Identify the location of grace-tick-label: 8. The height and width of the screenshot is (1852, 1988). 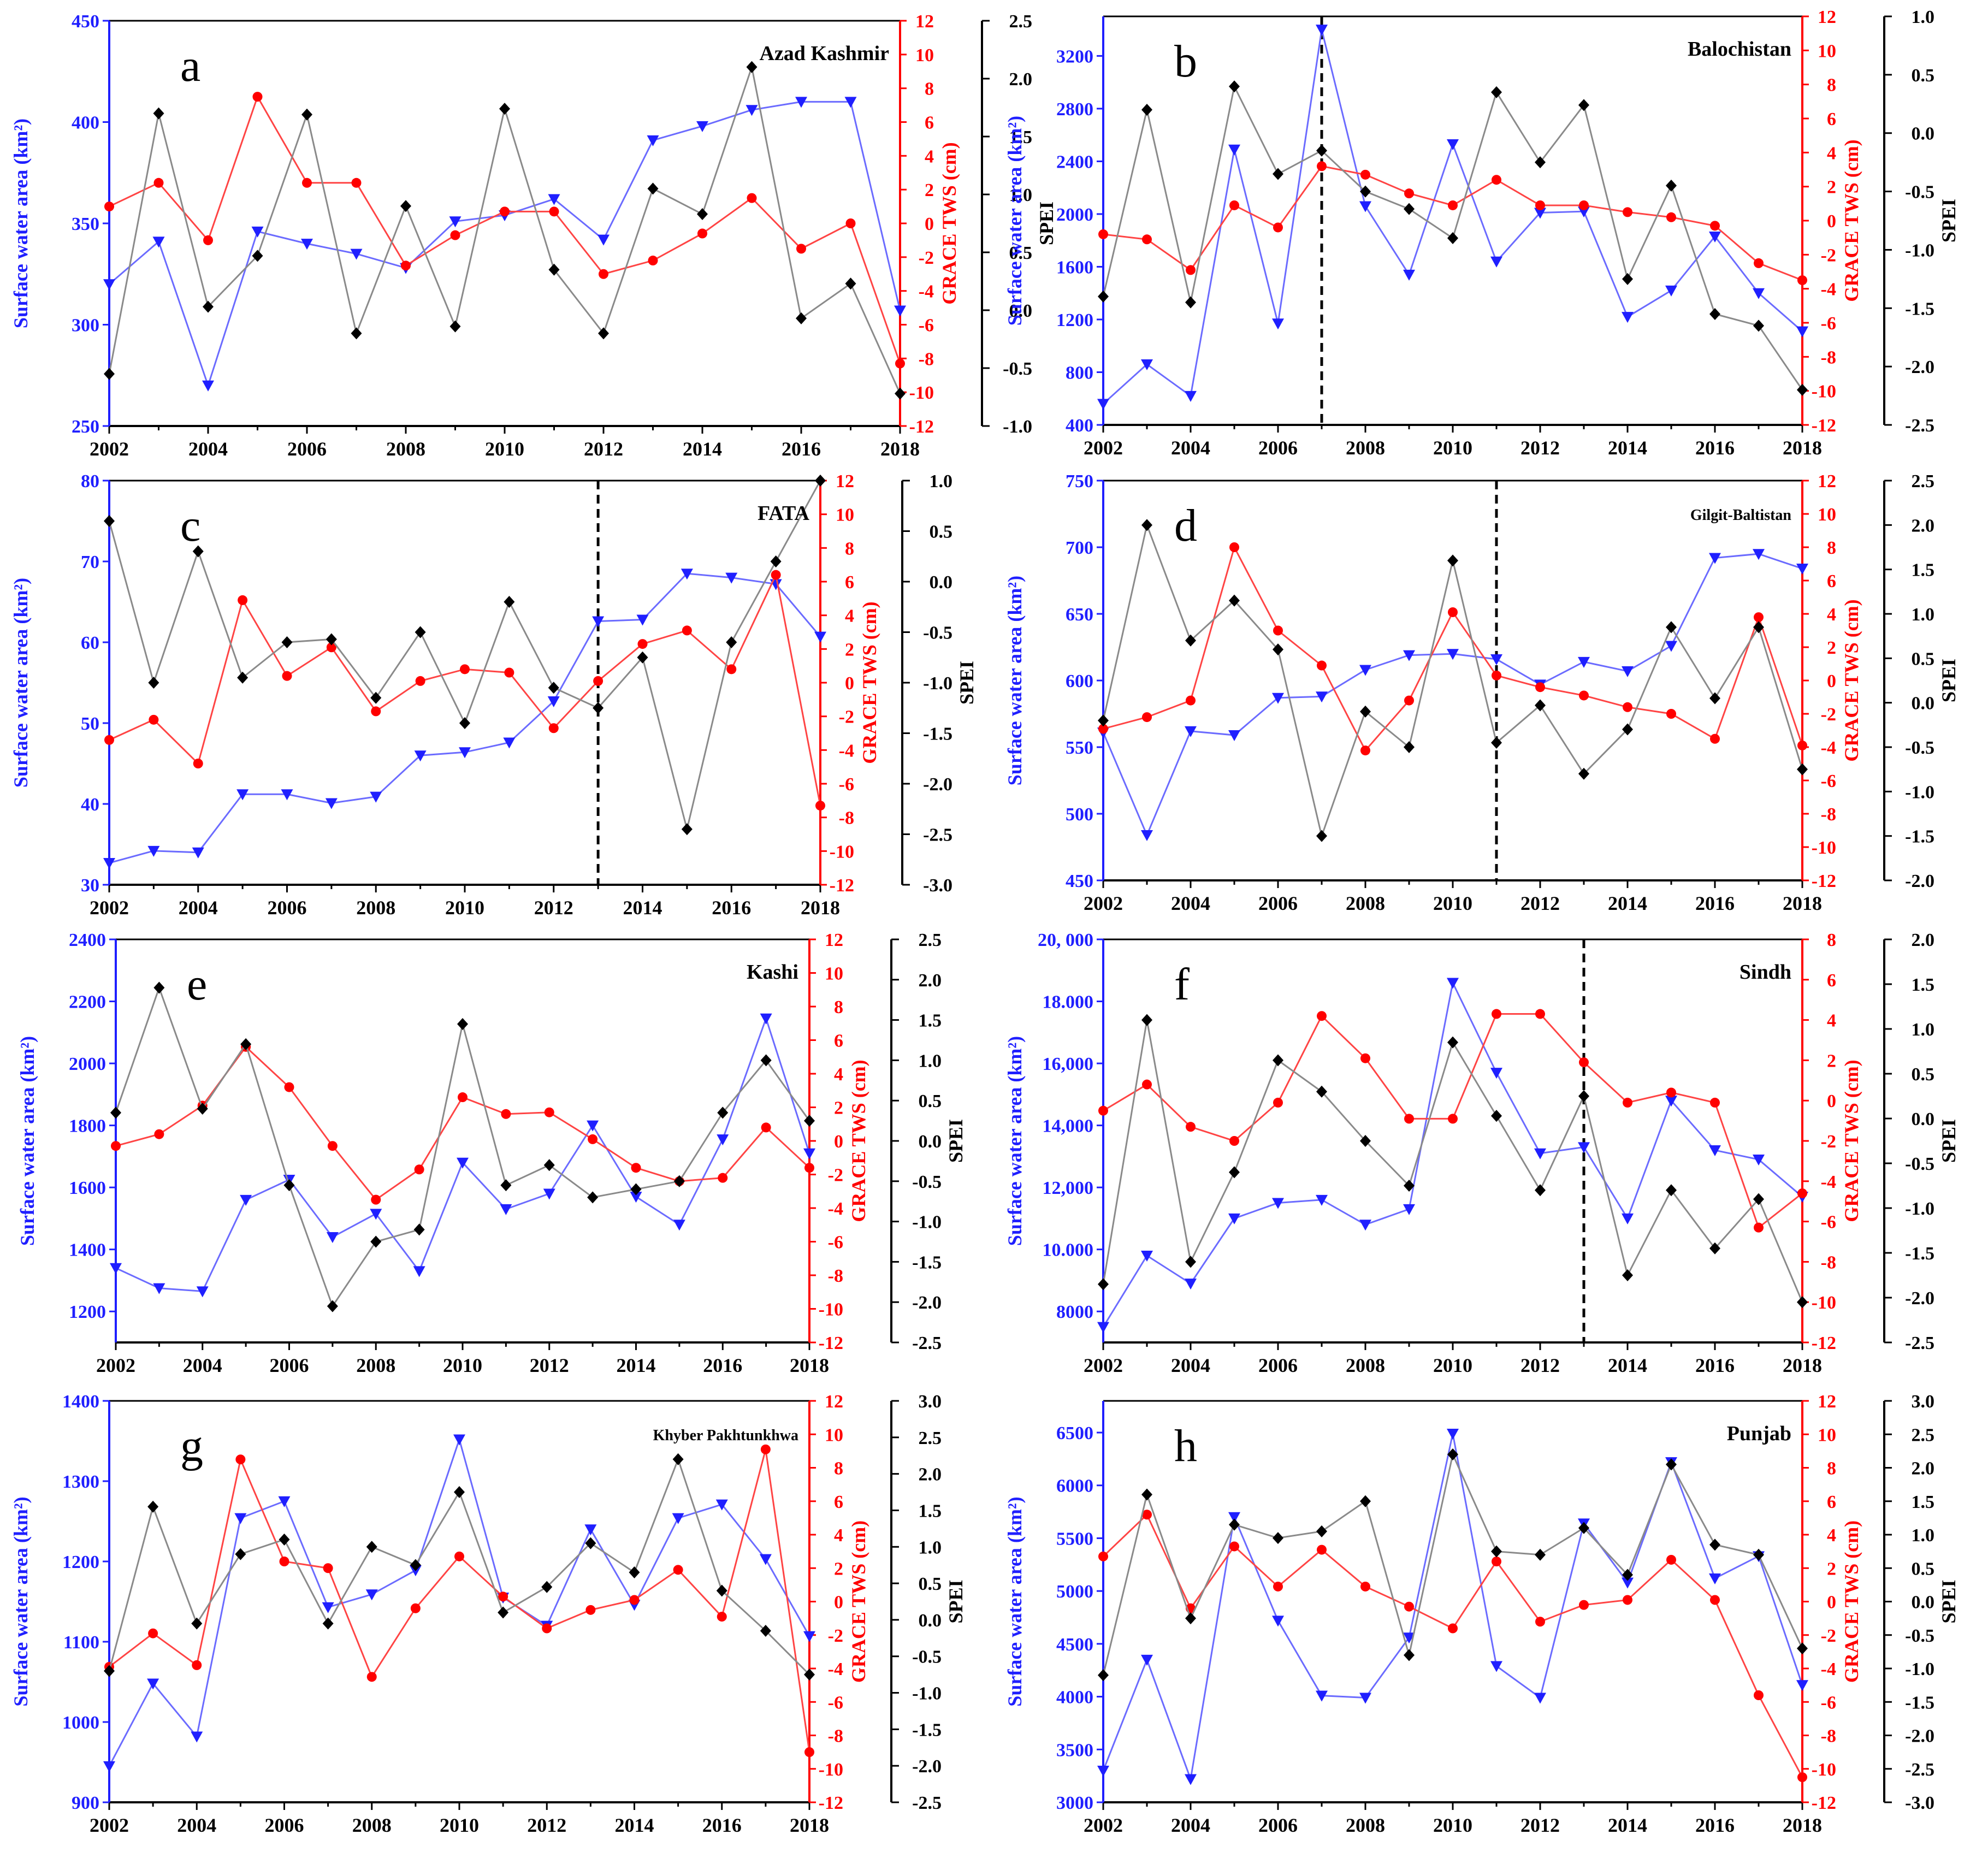
(1831, 1469).